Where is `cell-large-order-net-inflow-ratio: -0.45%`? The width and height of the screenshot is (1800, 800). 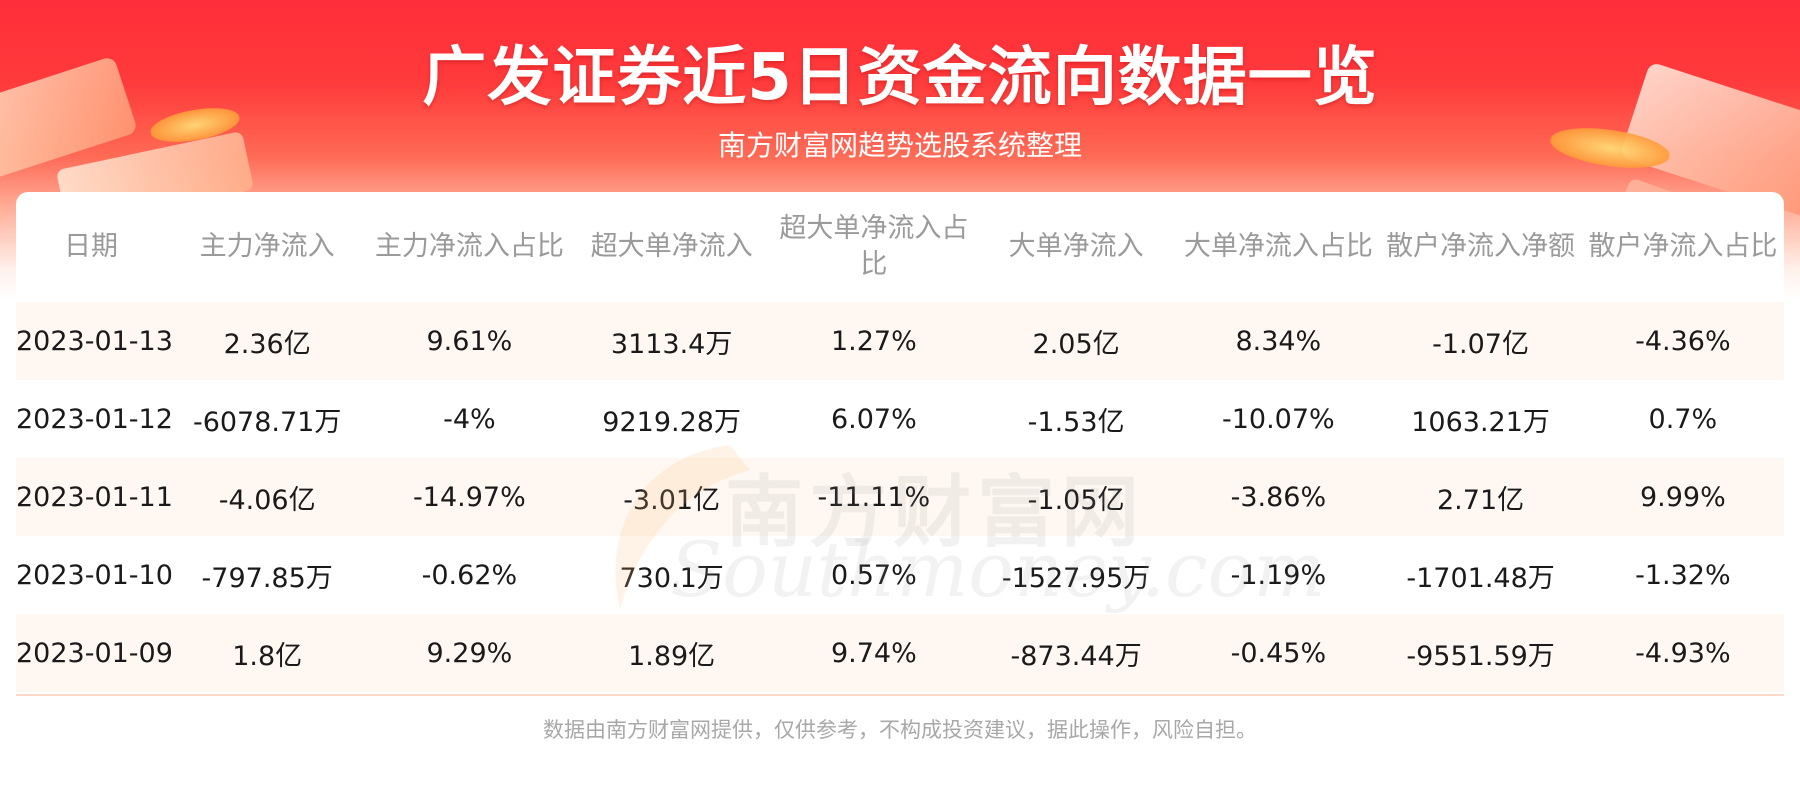
cell-large-order-net-inflow-ratio: -0.45% is located at coordinates (1278, 653).